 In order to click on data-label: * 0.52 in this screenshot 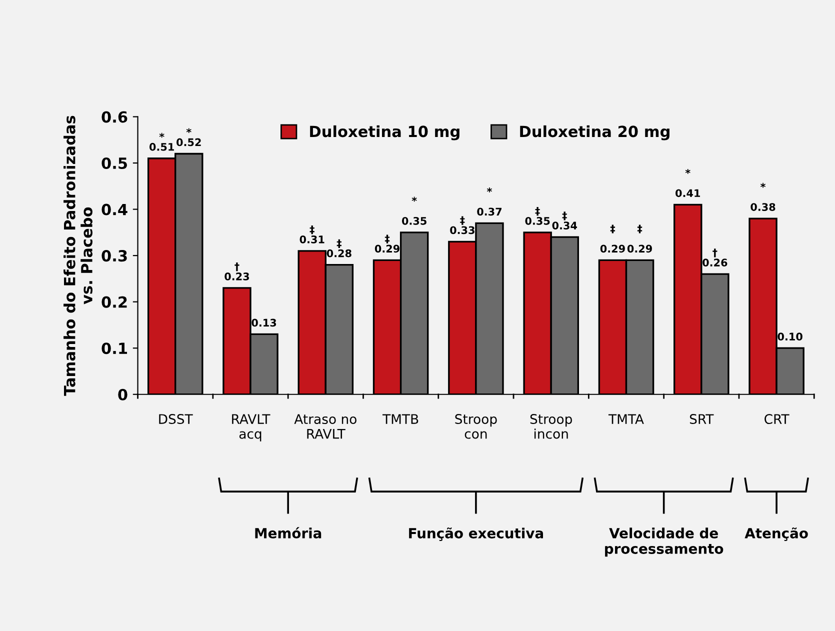, I will do `click(188, 137)`.